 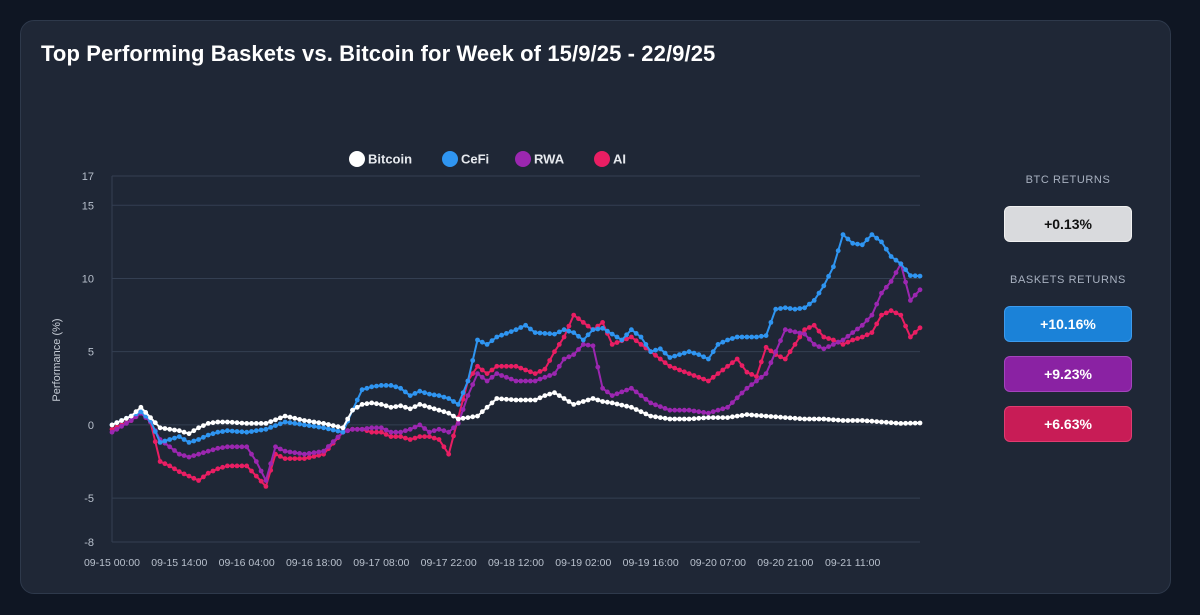 I want to click on legend-item-bitcoin: Bitcoin, so click(x=380, y=159).